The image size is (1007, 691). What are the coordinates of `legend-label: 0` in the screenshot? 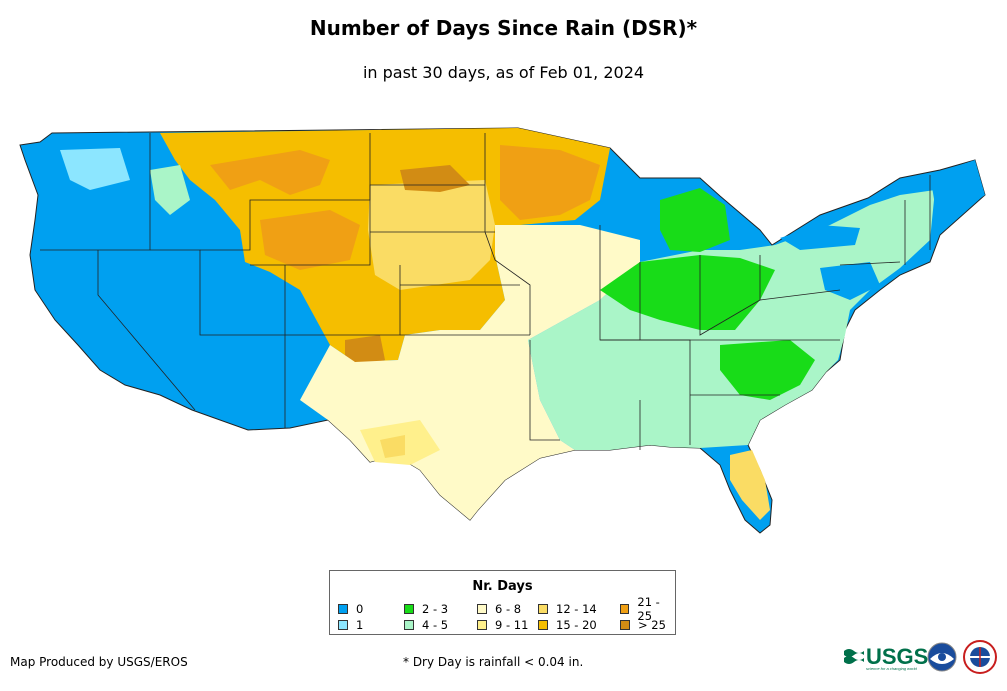 It's located at (360, 609).